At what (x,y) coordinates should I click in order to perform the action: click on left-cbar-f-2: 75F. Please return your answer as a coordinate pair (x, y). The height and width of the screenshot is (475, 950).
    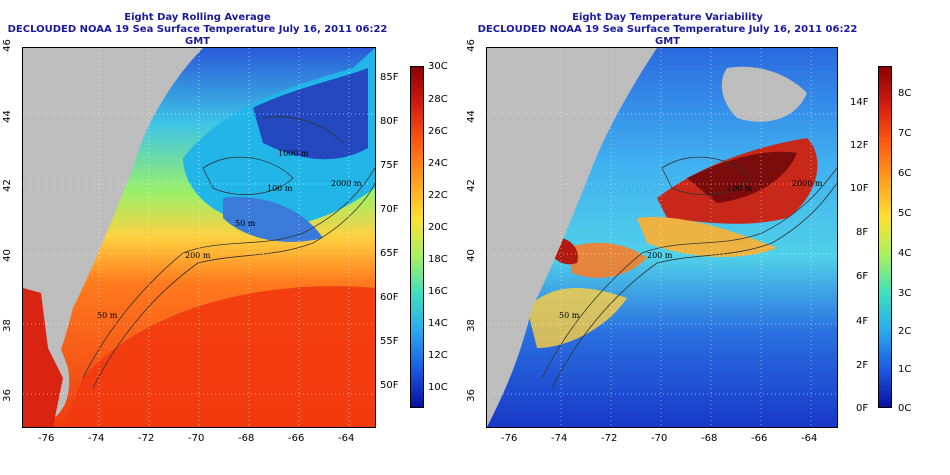
    Looking at the image, I should click on (389, 165).